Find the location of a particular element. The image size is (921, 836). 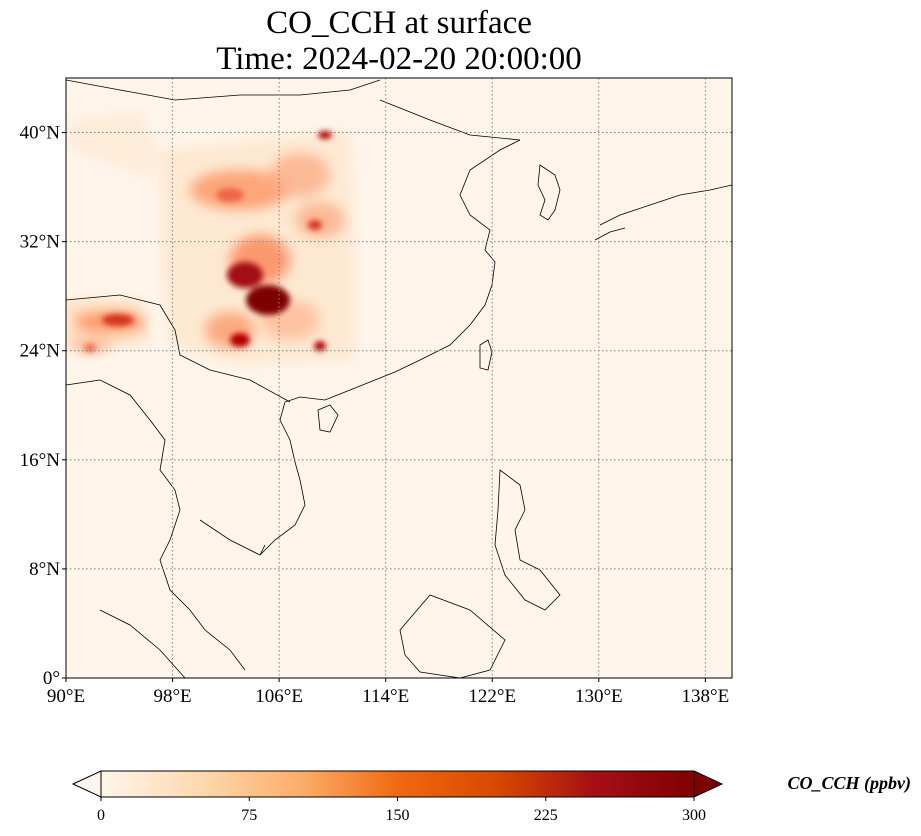

lon-tick-label: 98°E is located at coordinates (172, 696).